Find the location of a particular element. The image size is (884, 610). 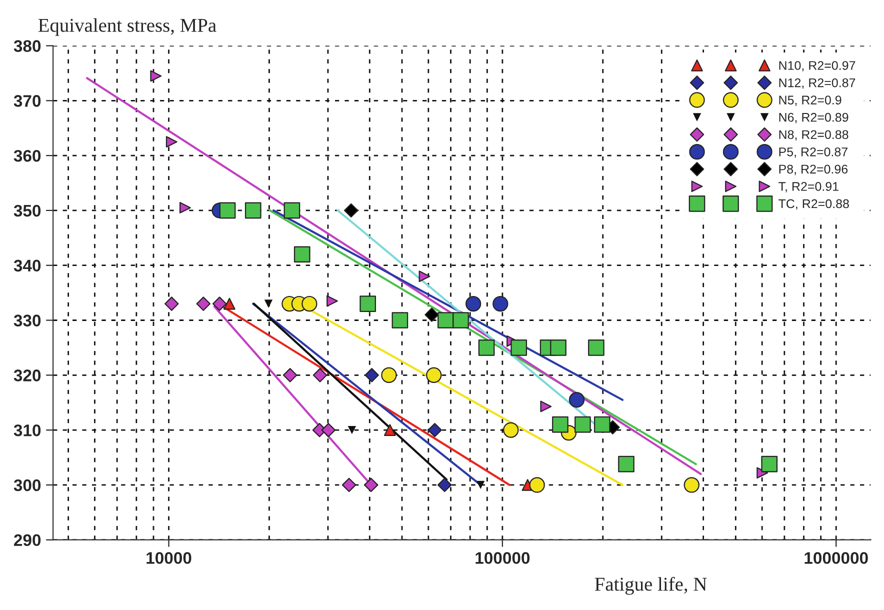

y-axis-title: Equivalent stress, MPa is located at coordinates (127, 27).